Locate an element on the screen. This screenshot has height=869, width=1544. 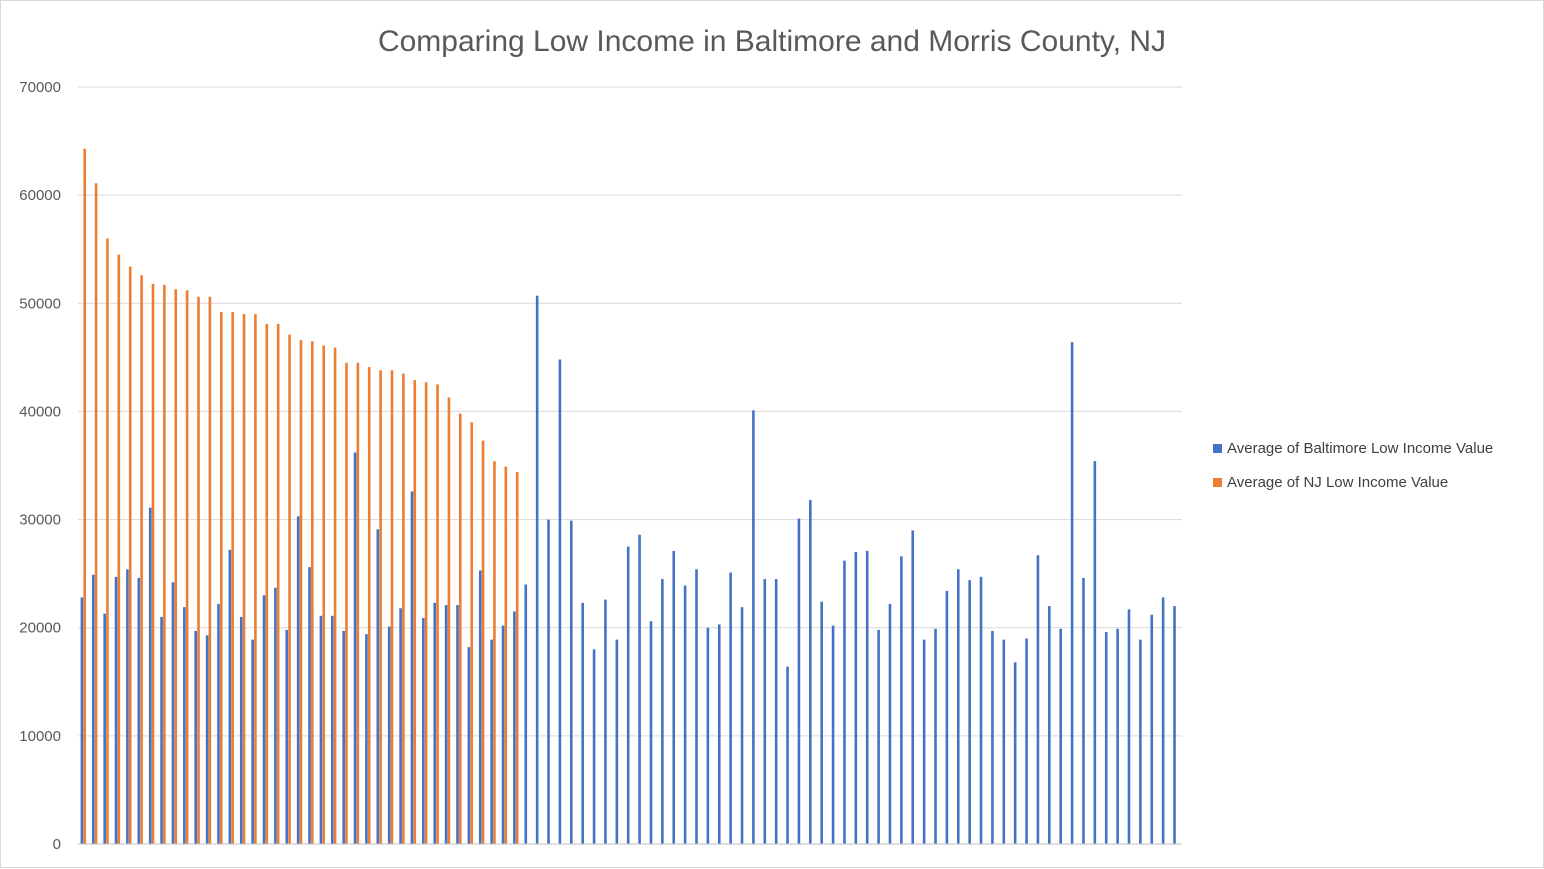
y-tick-label: 60000 is located at coordinates (40, 195).